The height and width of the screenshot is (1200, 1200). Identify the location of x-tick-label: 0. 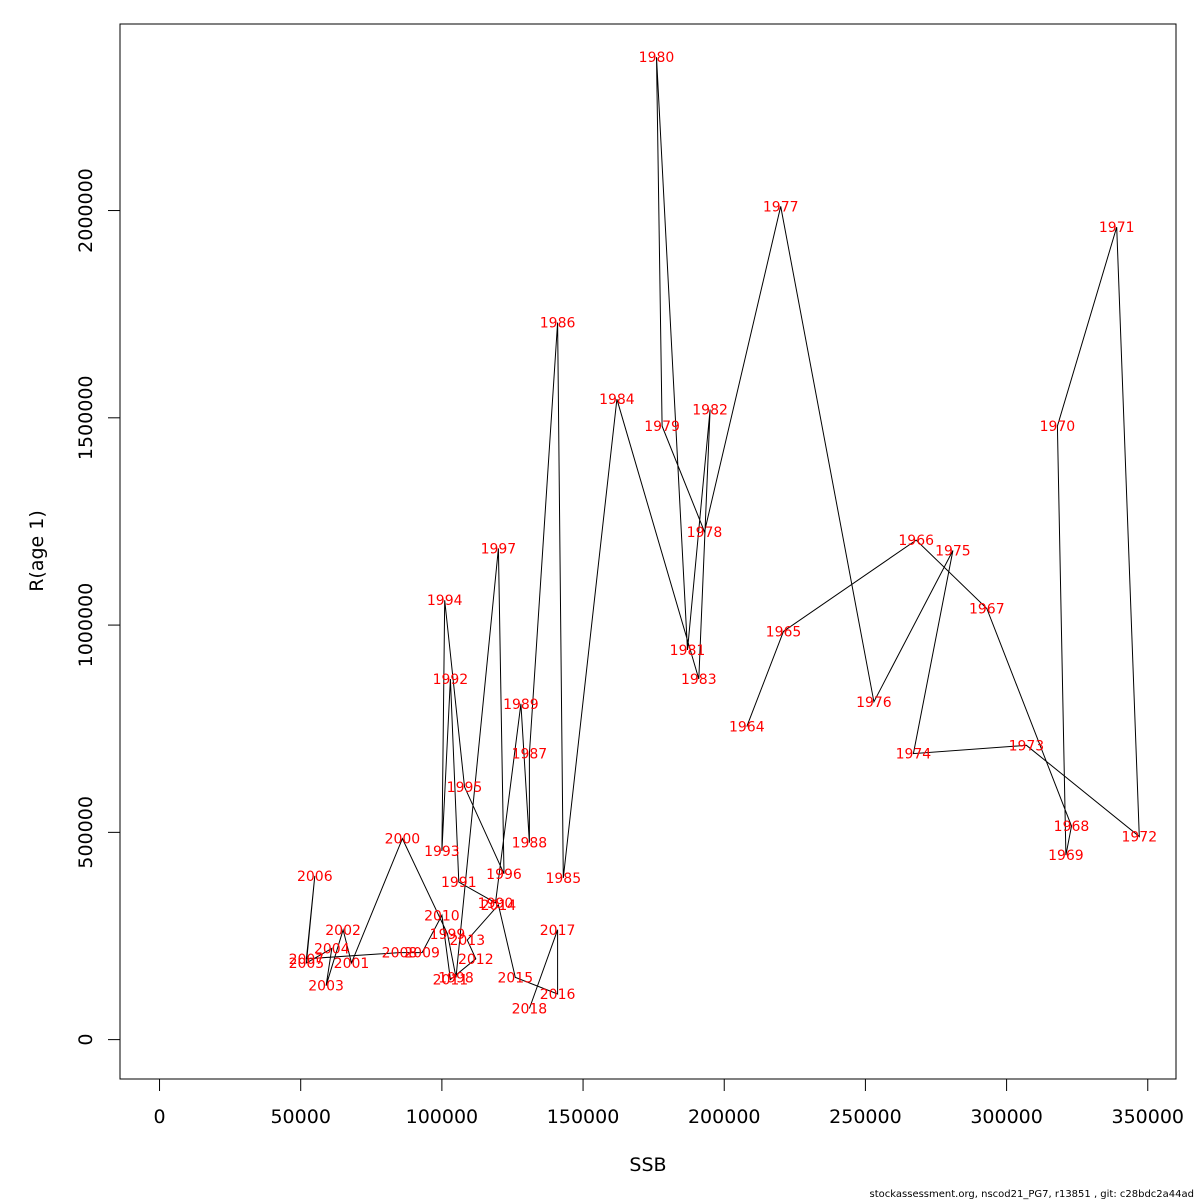
(159, 1117).